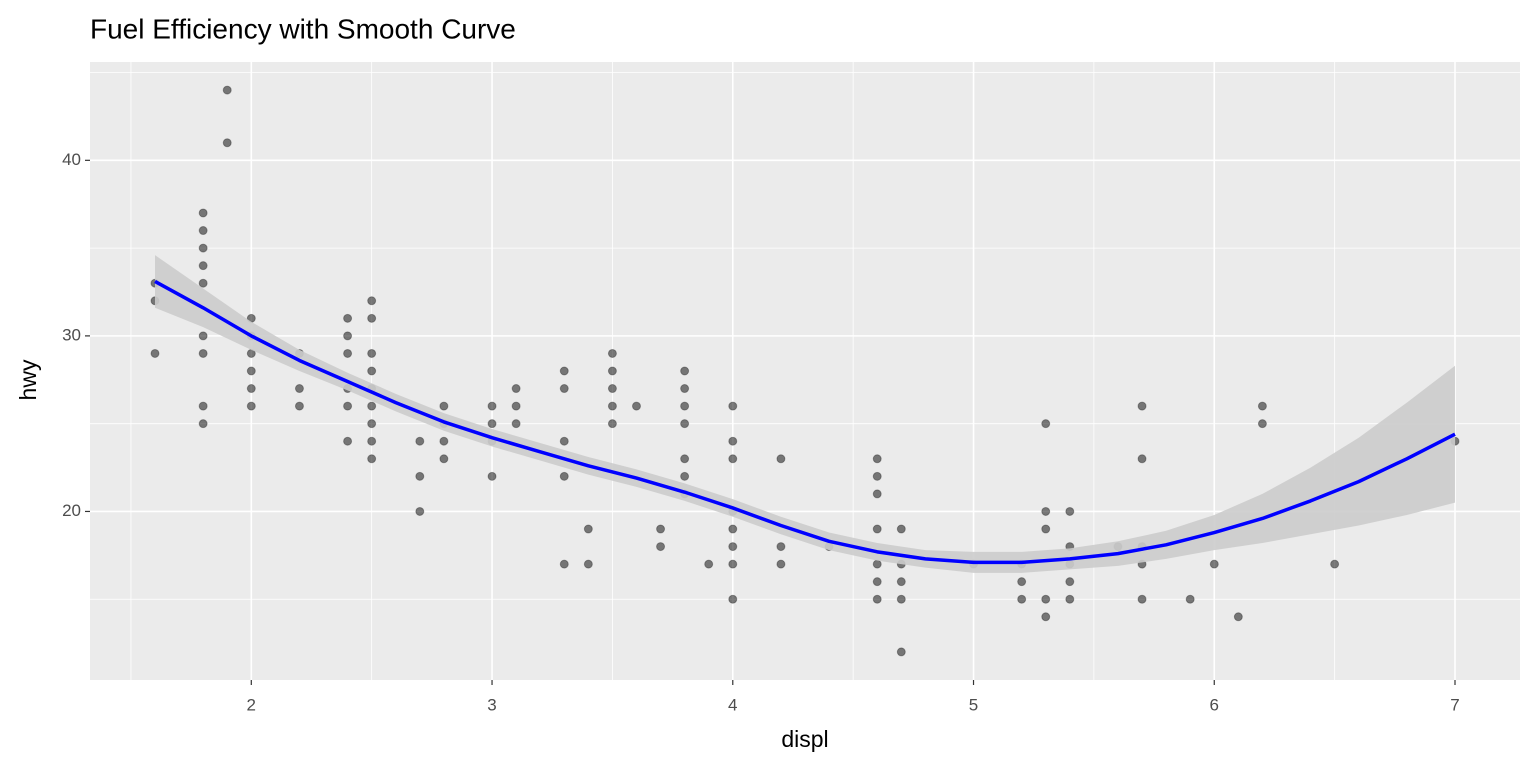  What do you see at coordinates (732, 704) in the screenshot?
I see `x-tick-label: 4` at bounding box center [732, 704].